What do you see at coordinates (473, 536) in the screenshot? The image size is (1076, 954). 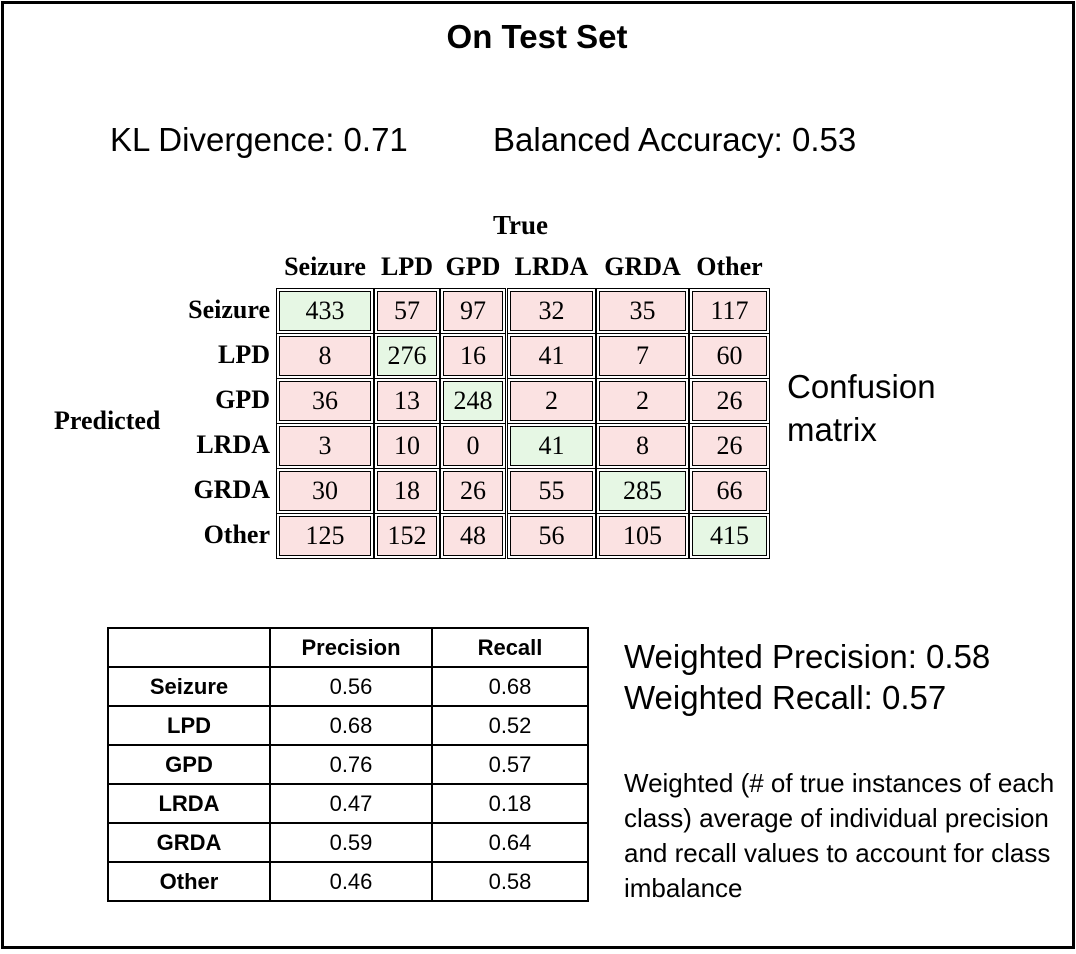 I see `confusion-matrix-cell: 48` at bounding box center [473, 536].